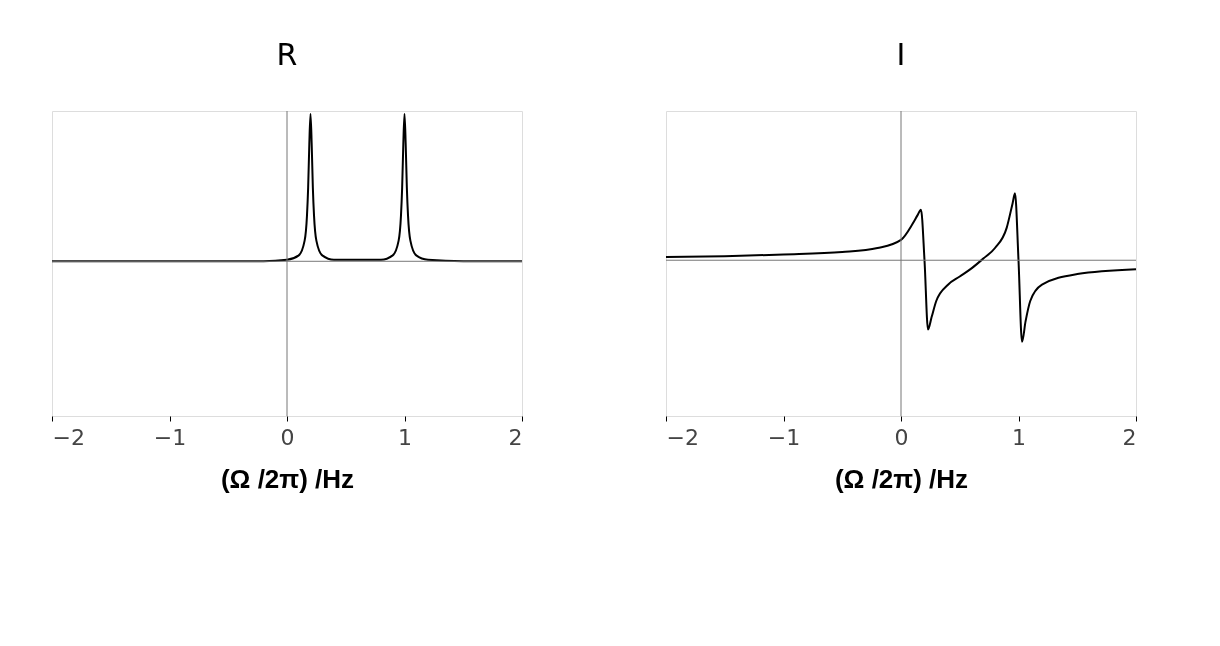 Image resolution: width=1220 pixels, height=646 pixels. What do you see at coordinates (287, 54) in the screenshot?
I see `chart-title: R` at bounding box center [287, 54].